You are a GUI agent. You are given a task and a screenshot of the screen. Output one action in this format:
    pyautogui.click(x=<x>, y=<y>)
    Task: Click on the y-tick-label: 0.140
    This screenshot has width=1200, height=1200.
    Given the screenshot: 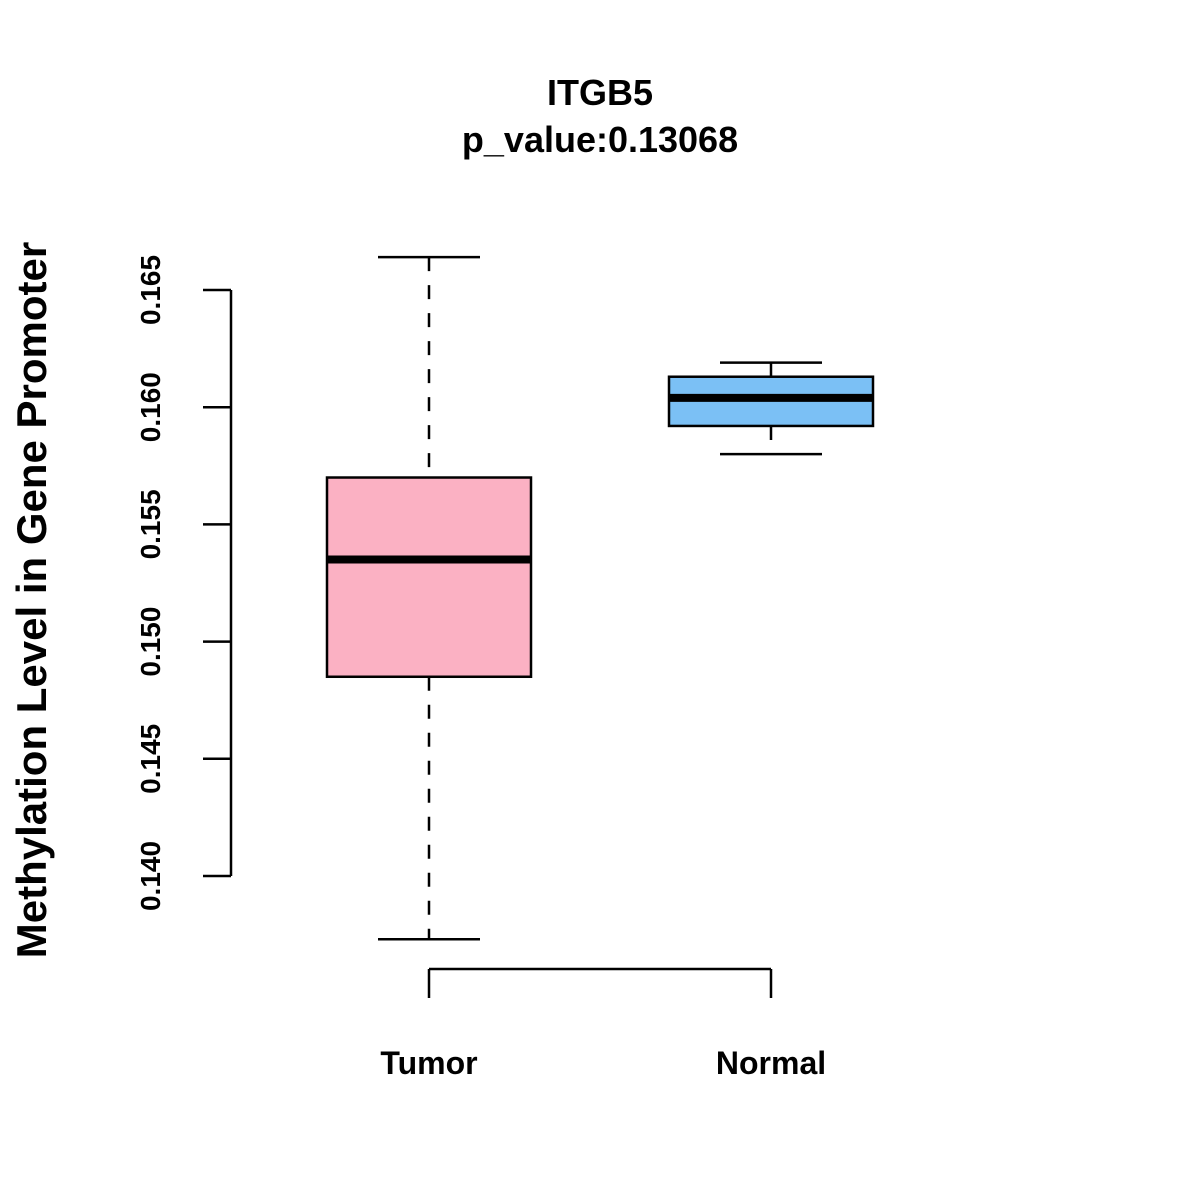 What is the action you would take?
    pyautogui.click(x=150, y=876)
    